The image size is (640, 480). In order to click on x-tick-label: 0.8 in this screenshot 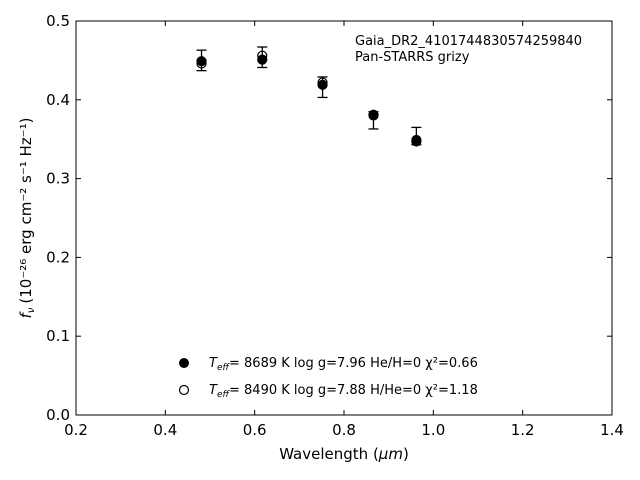, I will do `click(344, 430)`.